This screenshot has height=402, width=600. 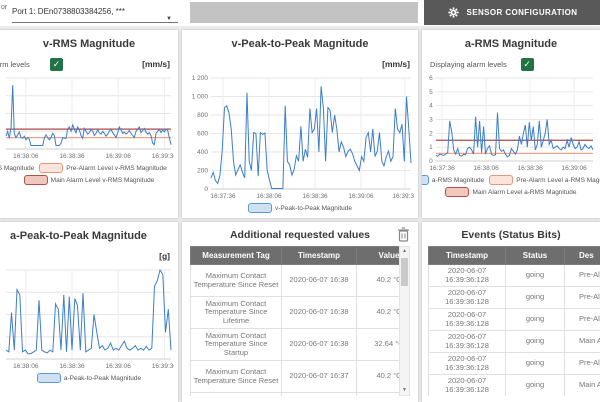 What do you see at coordinates (582, 386) in the screenshot?
I see `table-cell: Main Al Ma` at bounding box center [582, 386].